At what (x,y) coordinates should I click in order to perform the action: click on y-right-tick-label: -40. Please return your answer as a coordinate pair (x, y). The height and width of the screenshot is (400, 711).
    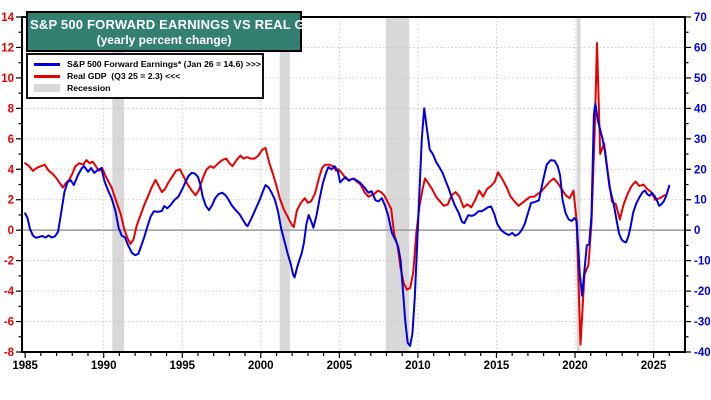
    Looking at the image, I should click on (702, 353).